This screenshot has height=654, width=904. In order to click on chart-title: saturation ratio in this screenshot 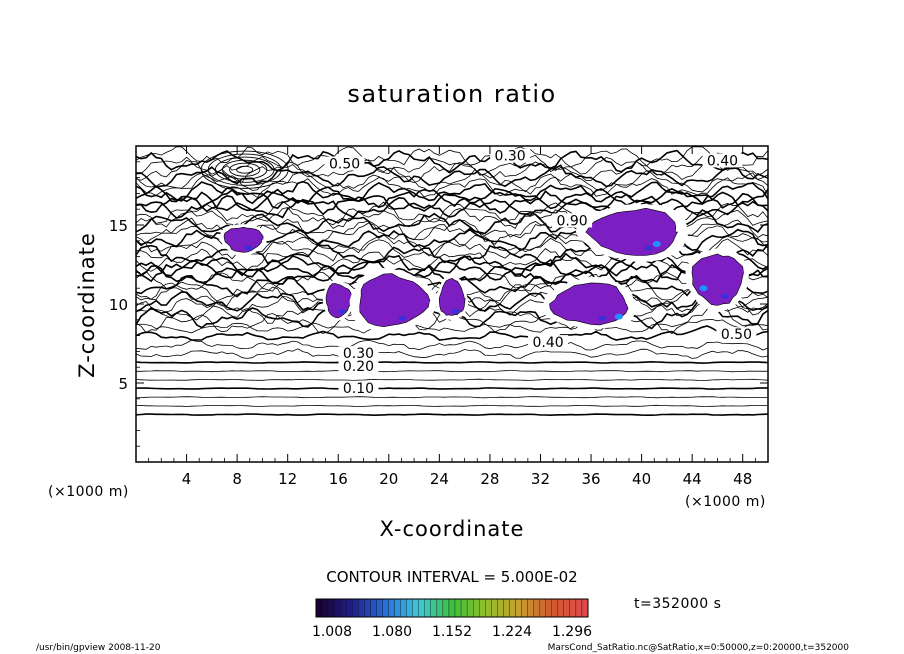, I will do `click(451, 94)`.